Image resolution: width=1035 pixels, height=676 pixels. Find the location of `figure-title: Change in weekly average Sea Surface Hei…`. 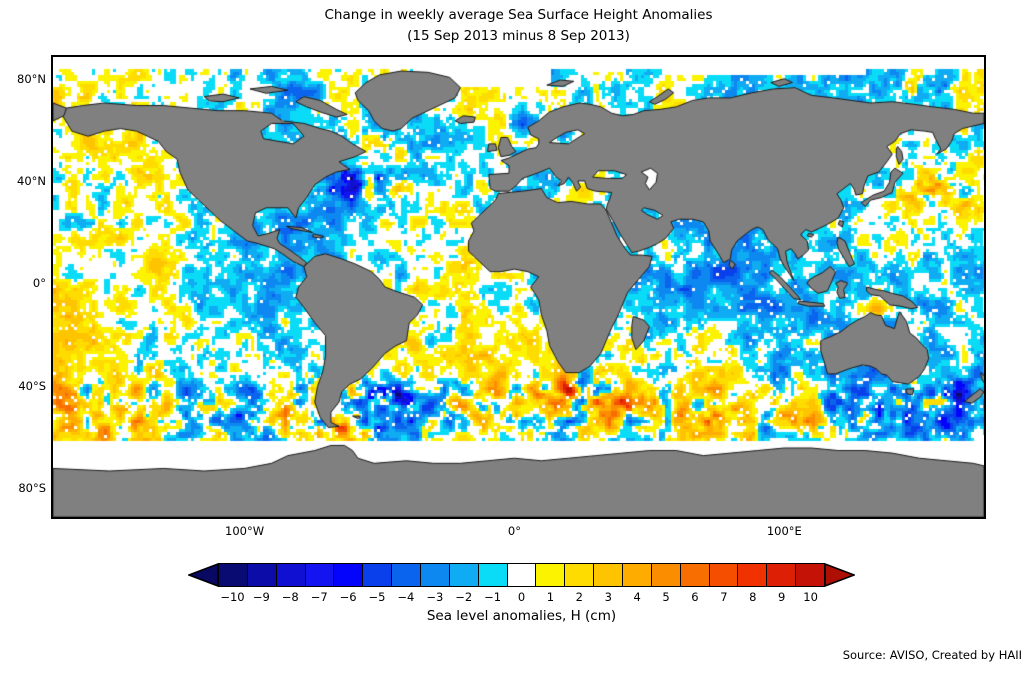

figure-title: Change in weekly average Sea Surface Hei… is located at coordinates (518, 15).